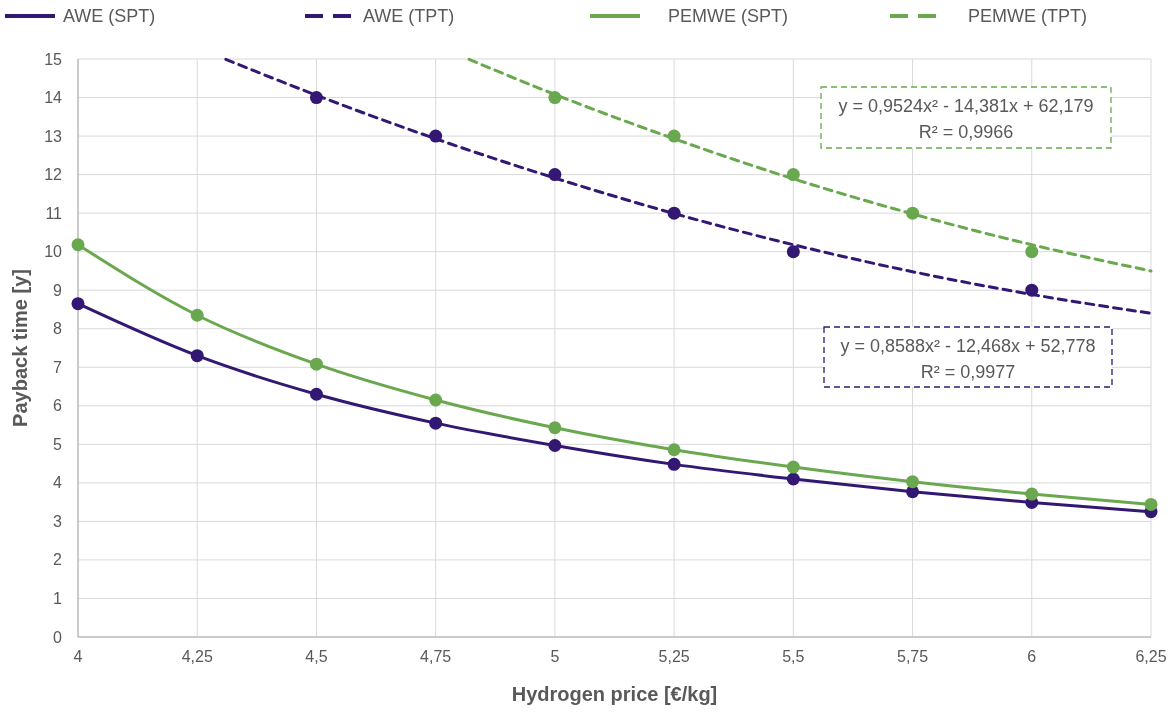 Image resolution: width=1174 pixels, height=713 pixels. Describe the element at coordinates (316, 656) in the screenshot. I see `x-tick-label: 4,5` at that location.